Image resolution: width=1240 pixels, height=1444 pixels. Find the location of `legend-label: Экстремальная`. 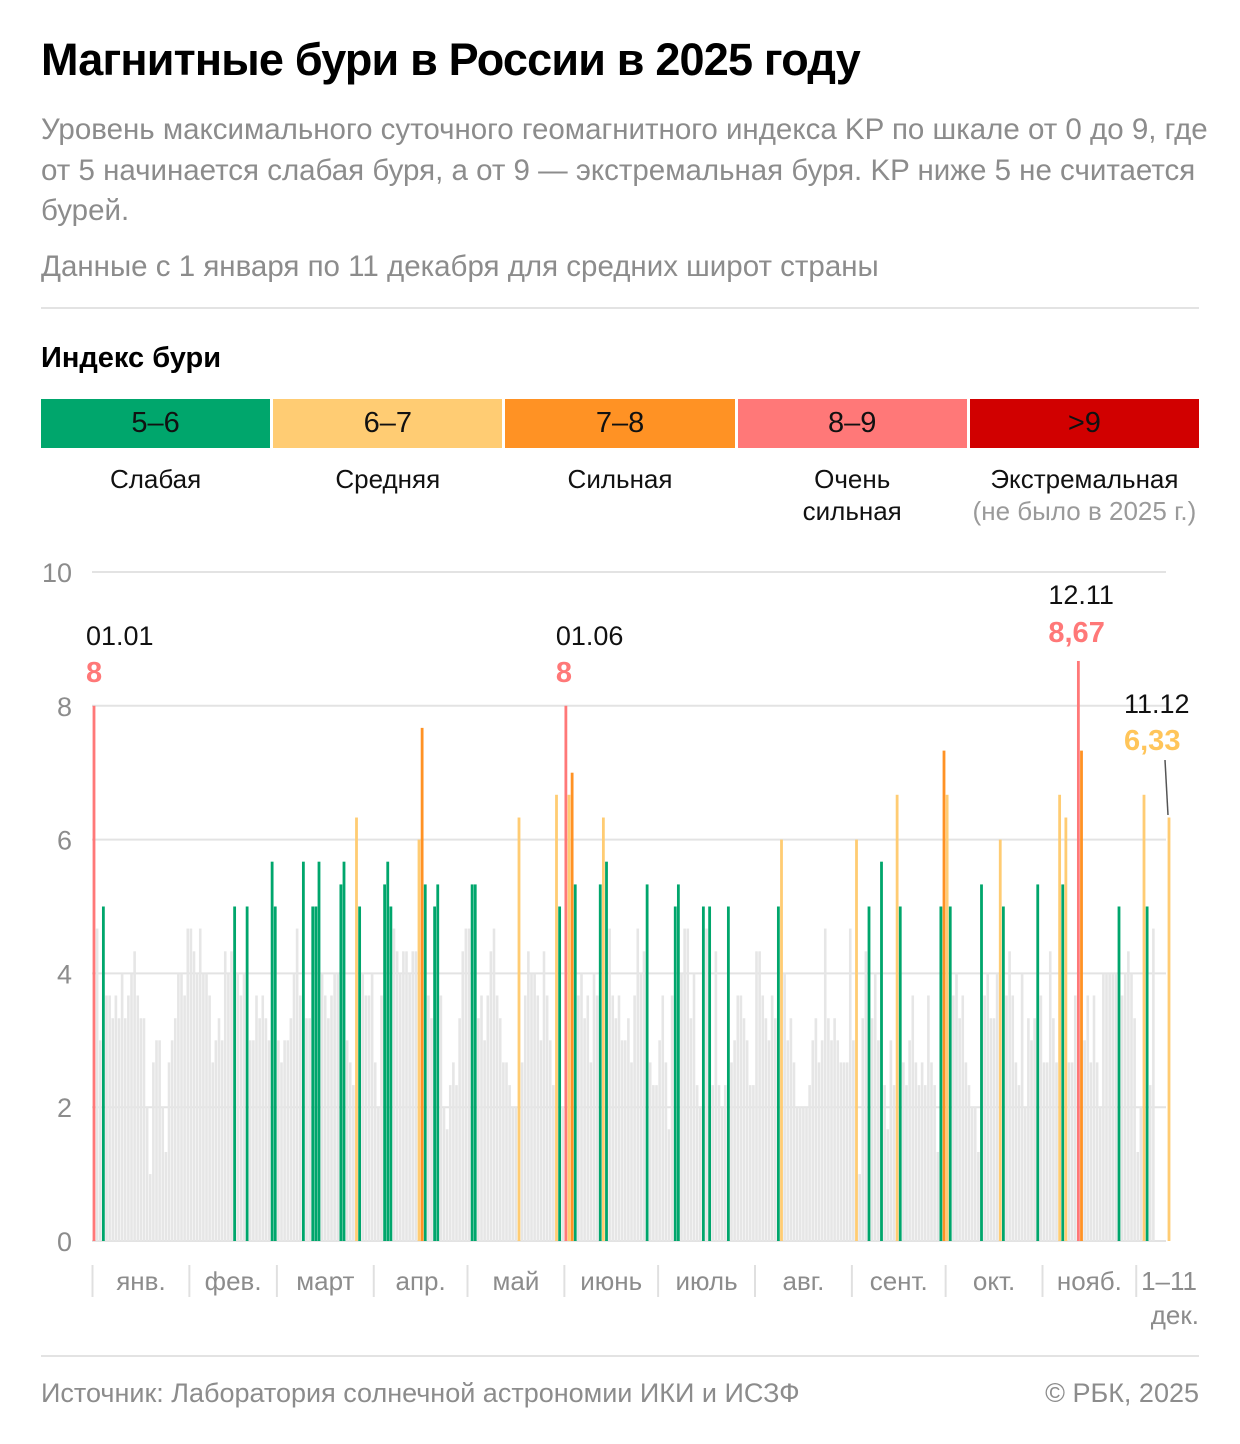

legend-label: Экстремальная is located at coordinates (1084, 479).